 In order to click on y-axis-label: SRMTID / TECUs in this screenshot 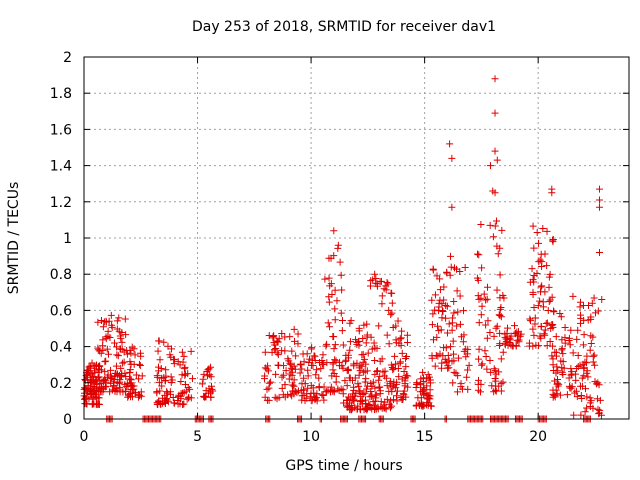, I will do `click(14, 238)`.